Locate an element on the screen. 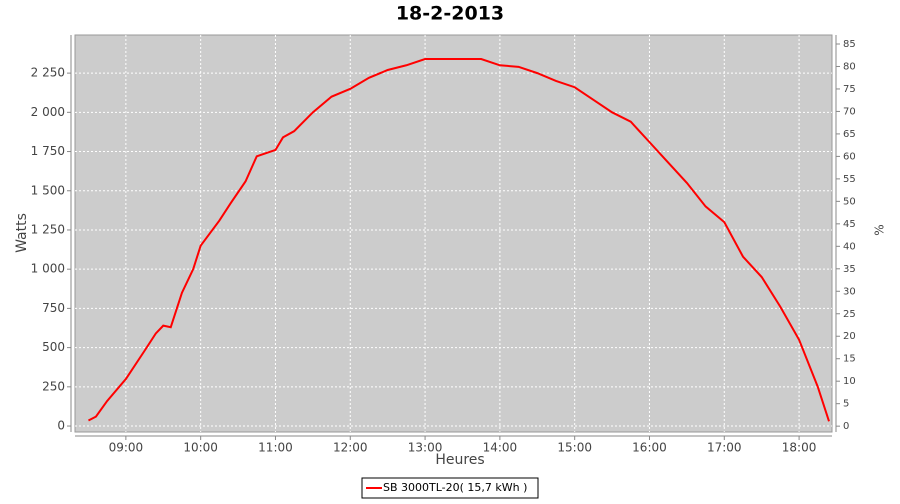 This screenshot has height=504, width=900. y-tick-label: 1 750 is located at coordinates (48, 151).